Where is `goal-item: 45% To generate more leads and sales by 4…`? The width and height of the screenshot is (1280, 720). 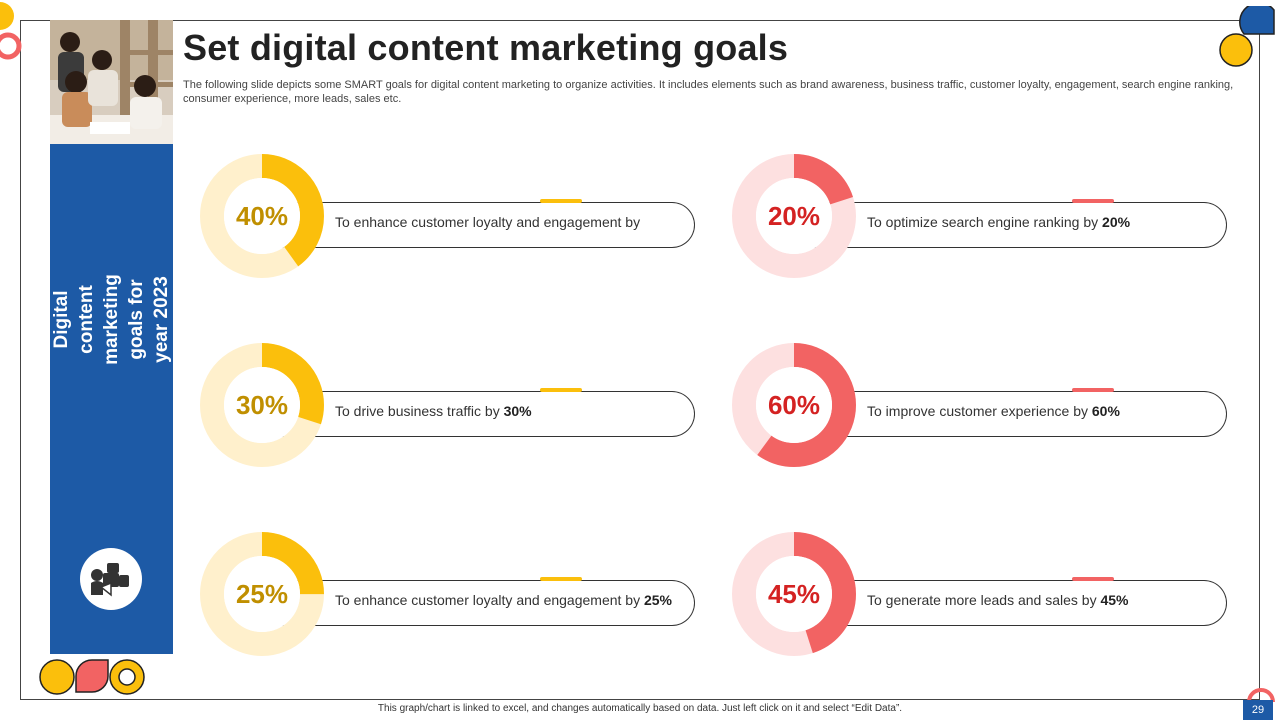 goal-item: 45% To generate more leads and sales by 4… is located at coordinates (982, 597).